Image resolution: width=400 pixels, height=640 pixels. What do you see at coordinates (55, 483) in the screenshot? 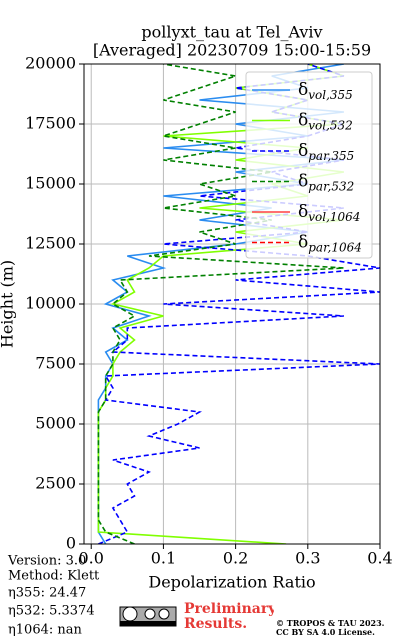
I see `y-tick-label: 2500` at bounding box center [55, 483].